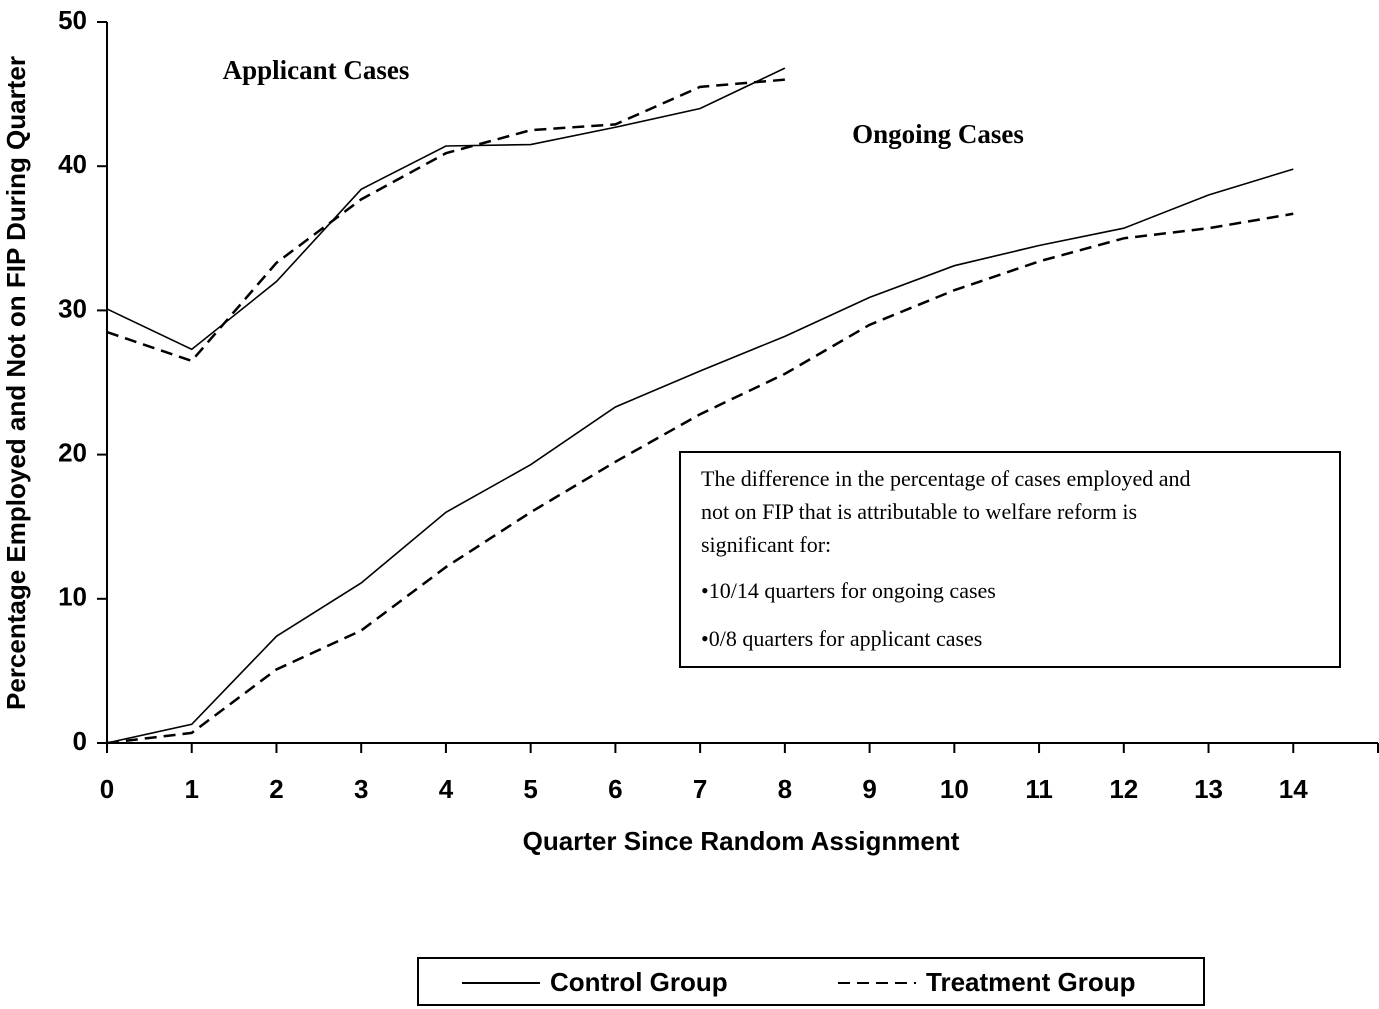 This screenshot has height=1009, width=1379. I want to click on y-tick-label: 10, so click(72, 597).